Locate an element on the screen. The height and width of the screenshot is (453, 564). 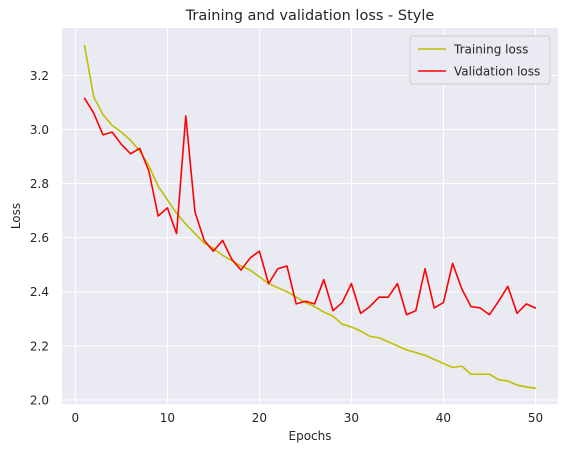
x-tick-label: 40 is located at coordinates (443, 418).